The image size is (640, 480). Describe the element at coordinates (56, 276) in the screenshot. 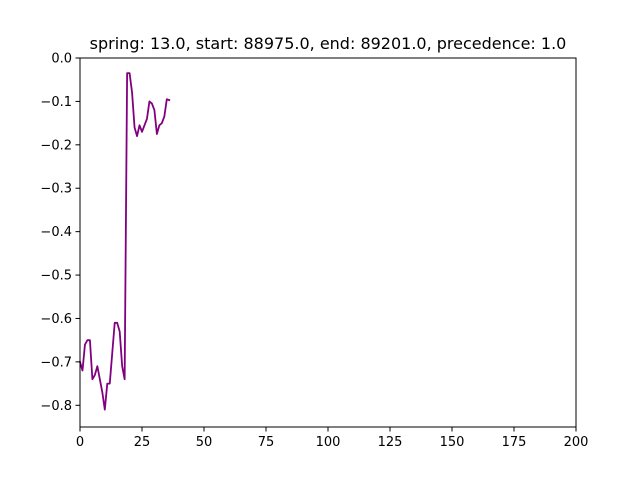

I see `y-tick-label: −0.5` at that location.